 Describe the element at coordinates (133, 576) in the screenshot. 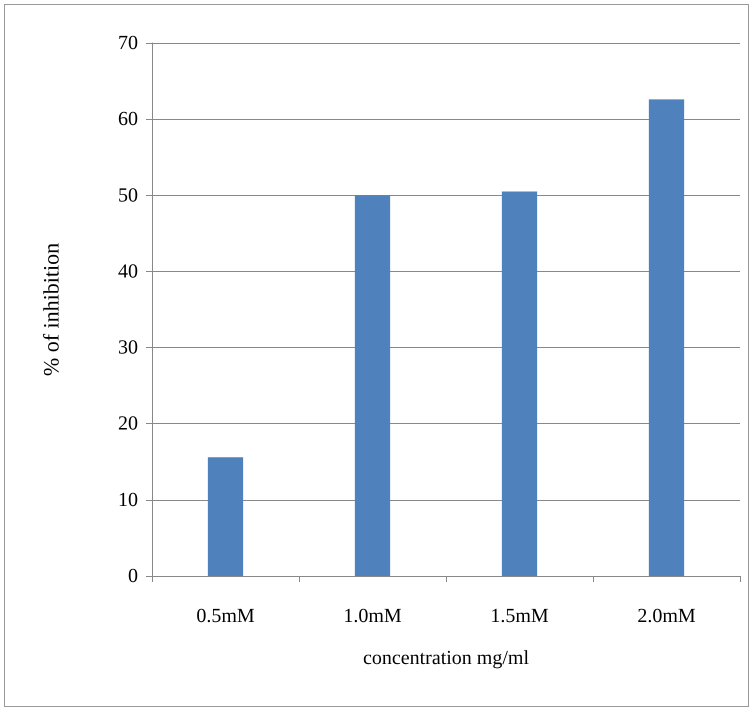

I see `y-tick-label: 0` at that location.